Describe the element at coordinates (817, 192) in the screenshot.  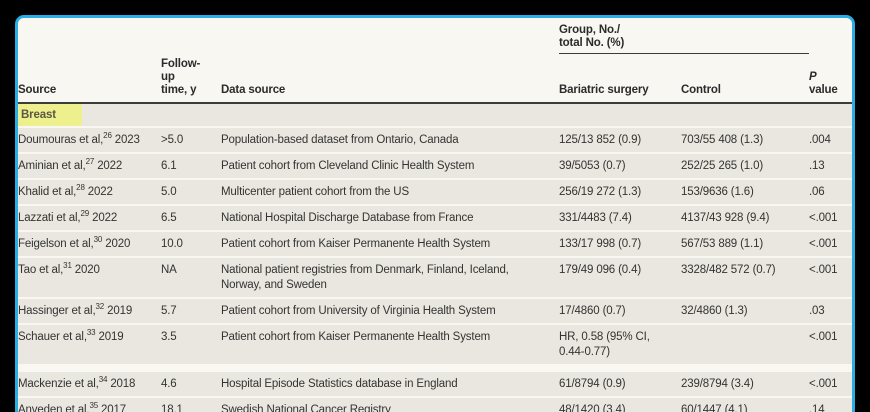
I see `cell-pvalue: .06` at that location.